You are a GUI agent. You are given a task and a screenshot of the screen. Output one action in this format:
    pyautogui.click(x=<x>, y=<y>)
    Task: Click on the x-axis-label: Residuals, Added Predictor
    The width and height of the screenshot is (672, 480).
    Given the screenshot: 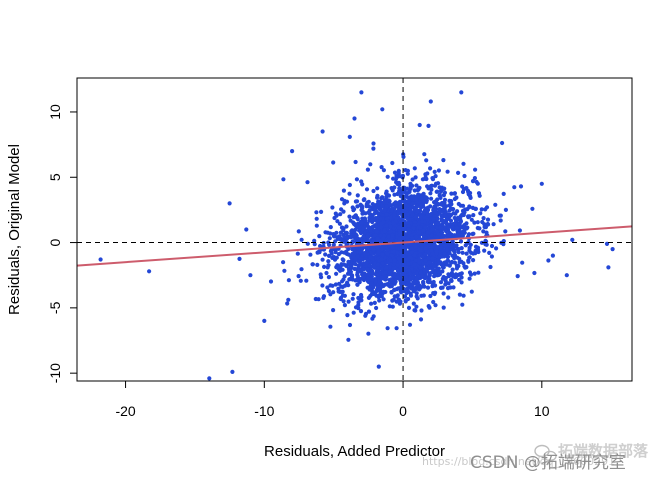 What is the action you would take?
    pyautogui.click(x=354, y=451)
    